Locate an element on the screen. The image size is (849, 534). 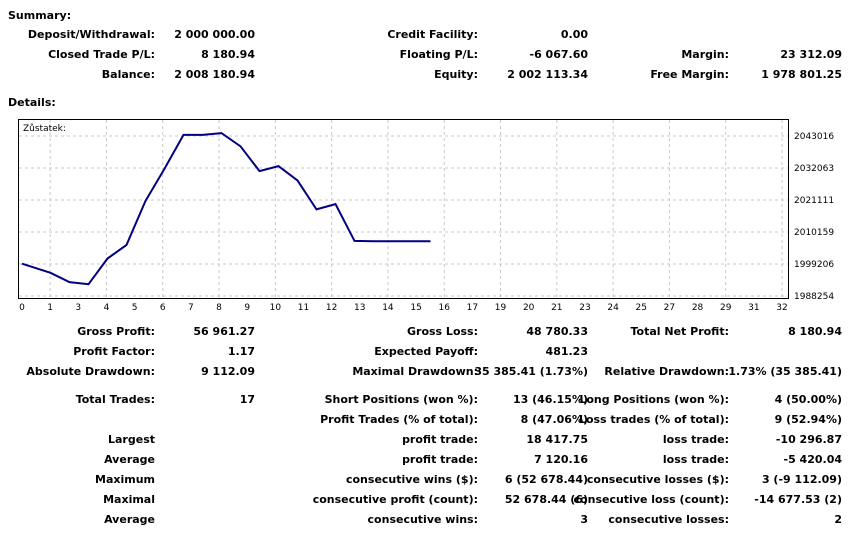
free-margin-label: Free Margin: is located at coordinates (689, 74).